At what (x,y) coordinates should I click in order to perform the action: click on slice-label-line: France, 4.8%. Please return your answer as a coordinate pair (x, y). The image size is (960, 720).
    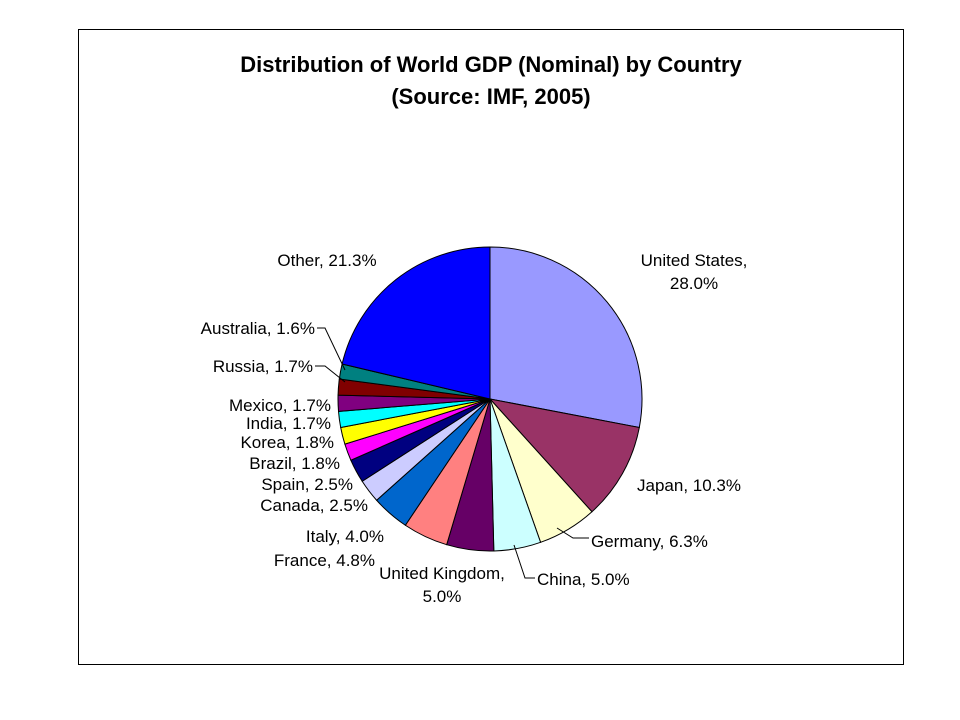
    Looking at the image, I should click on (324, 560).